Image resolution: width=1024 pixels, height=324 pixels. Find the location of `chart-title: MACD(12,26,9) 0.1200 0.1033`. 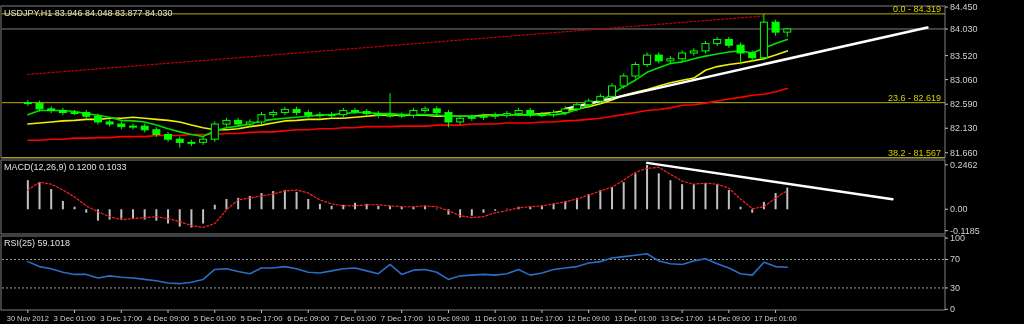

chart-title: MACD(12,26,9) 0.1200 0.1033 is located at coordinates (65, 167).